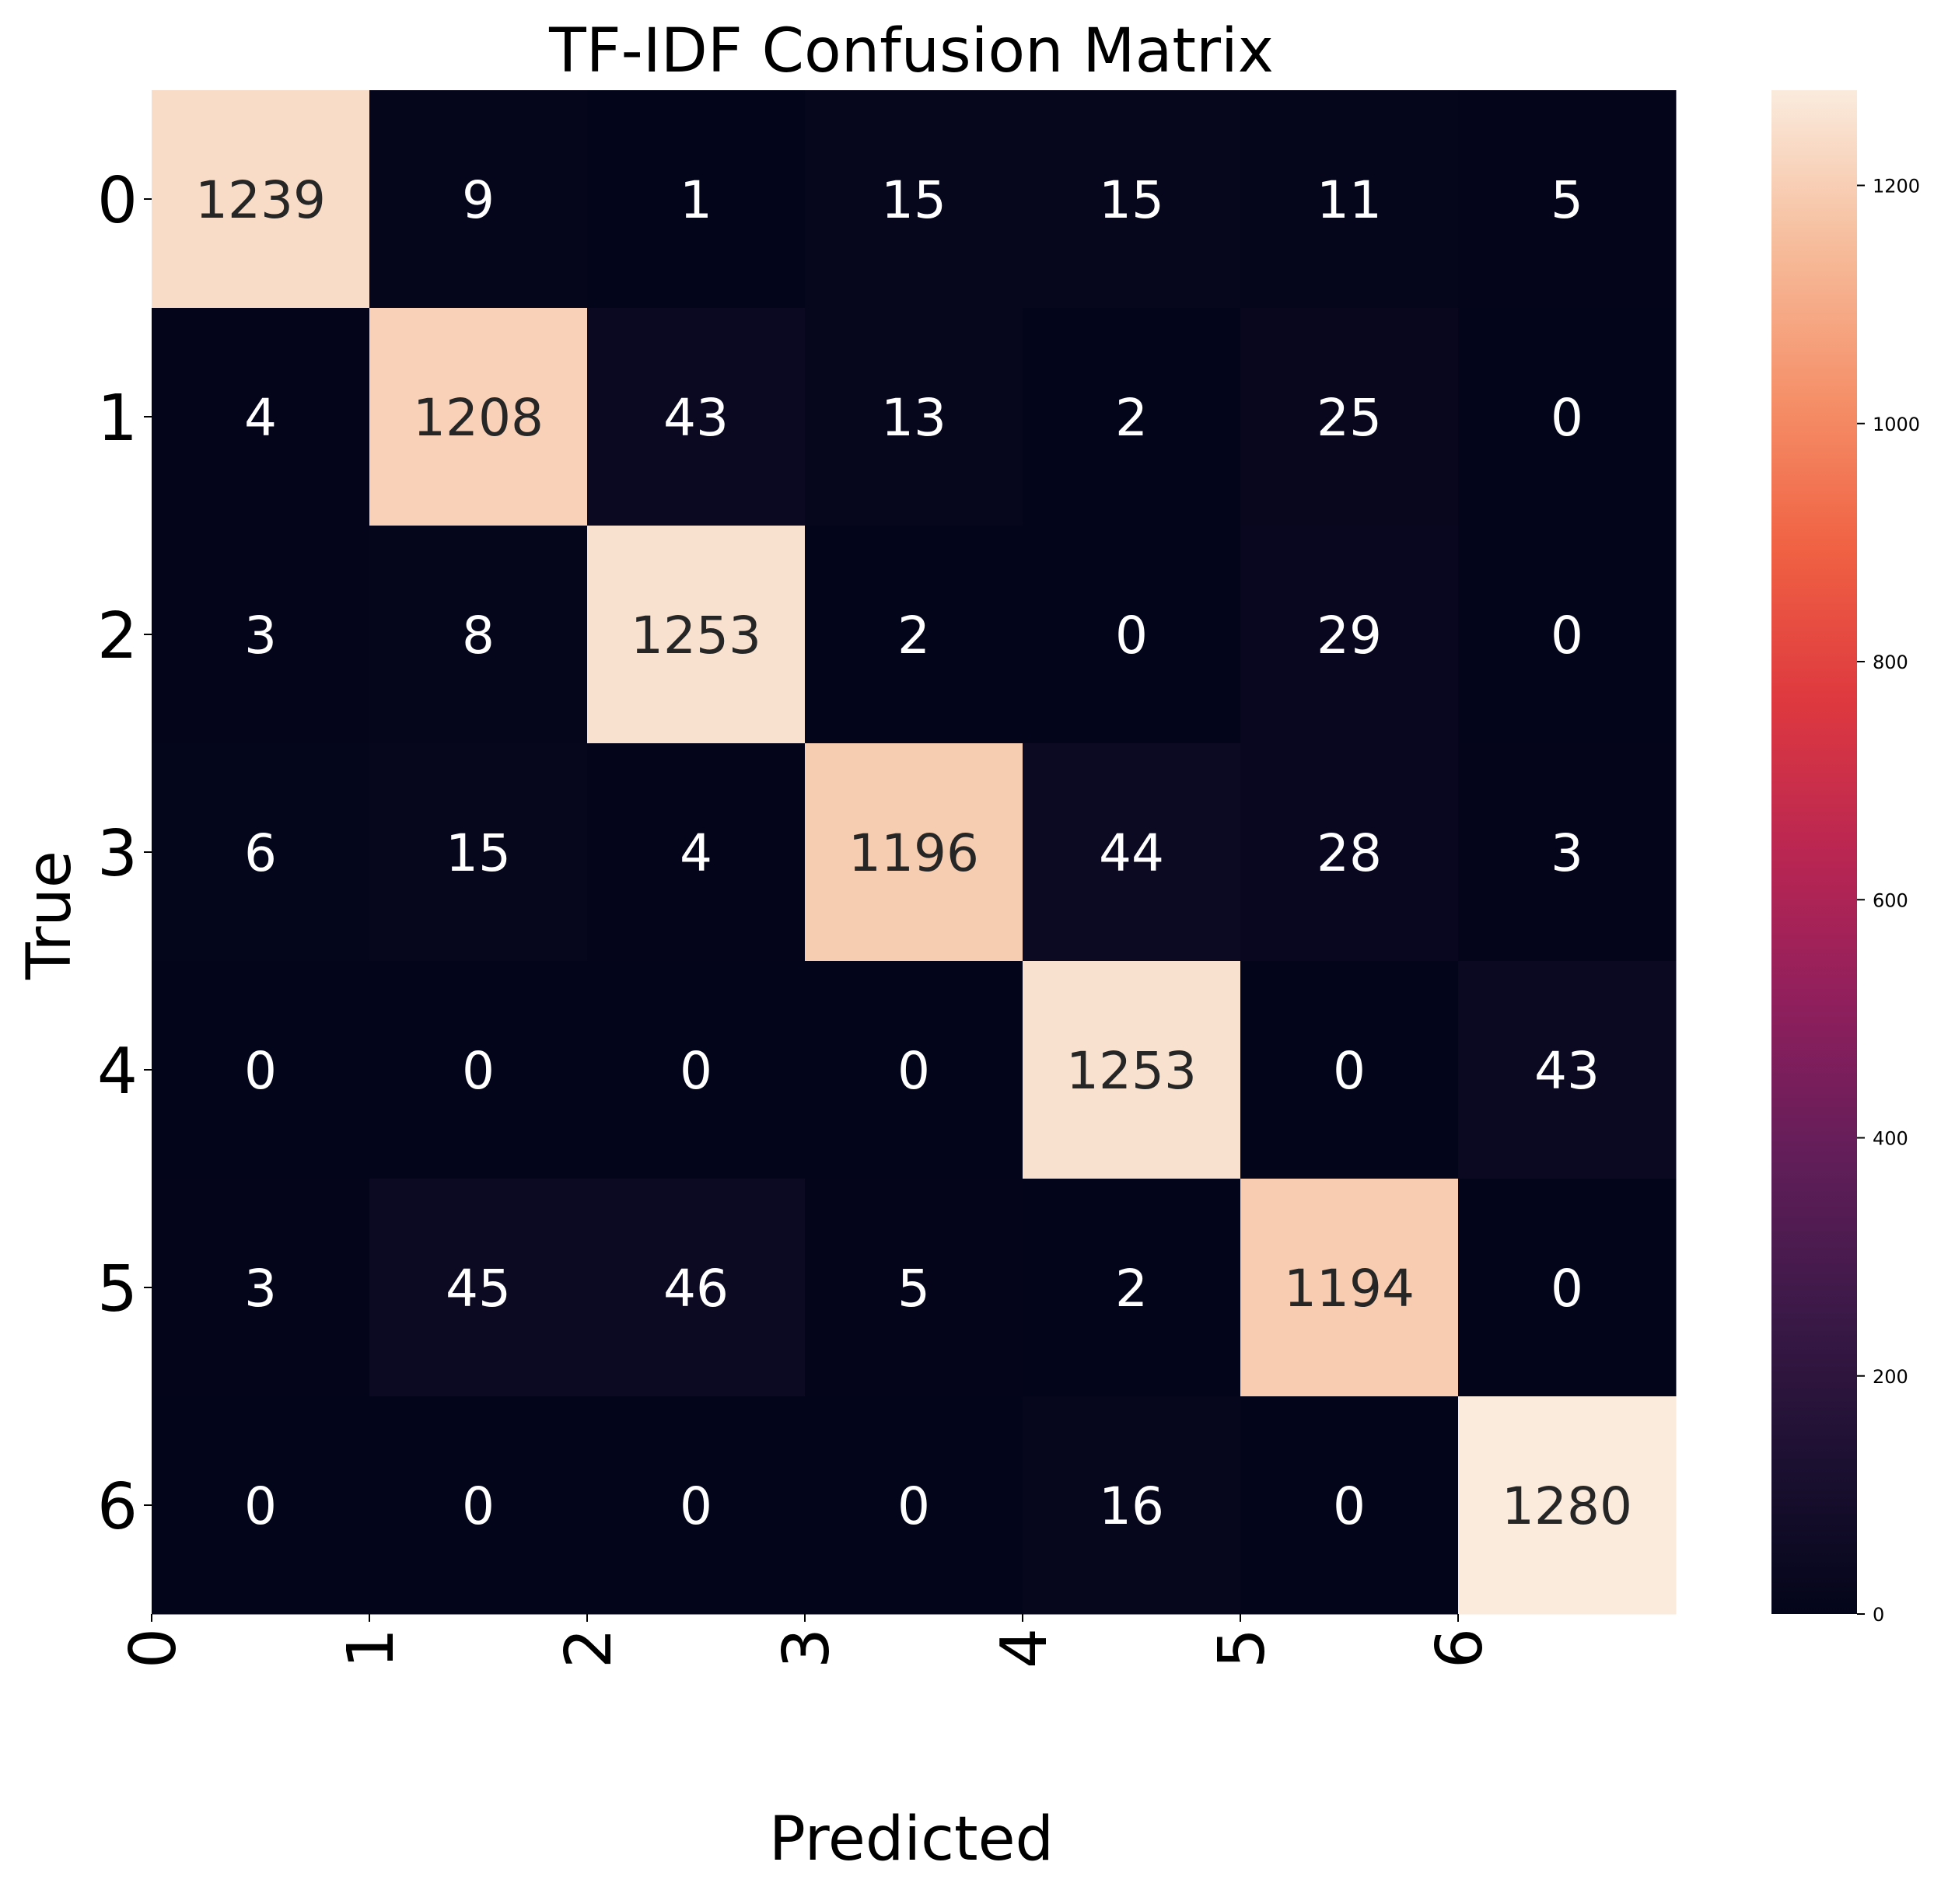  I want to click on colorbar-tick-label: 400, so click(1890, 1139).